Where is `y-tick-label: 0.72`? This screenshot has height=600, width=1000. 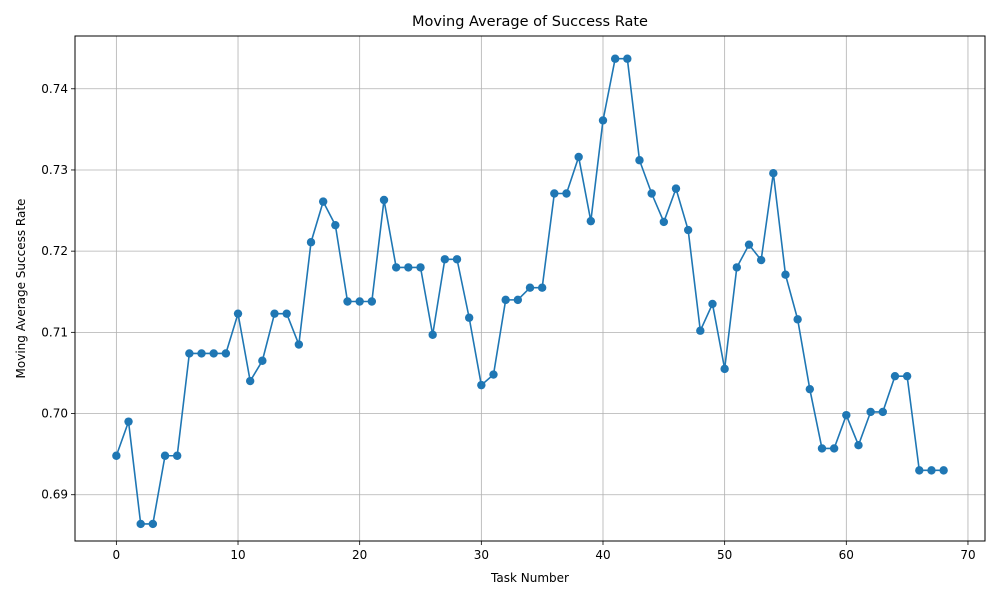
y-tick-label: 0.72 is located at coordinates (54, 251).